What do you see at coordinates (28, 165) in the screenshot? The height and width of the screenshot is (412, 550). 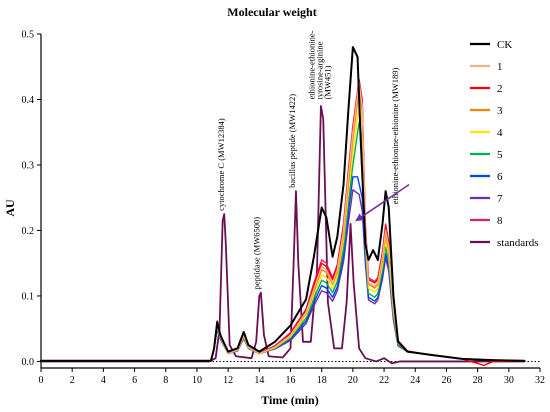 I see `y-tick-label: 0.3` at bounding box center [28, 165].